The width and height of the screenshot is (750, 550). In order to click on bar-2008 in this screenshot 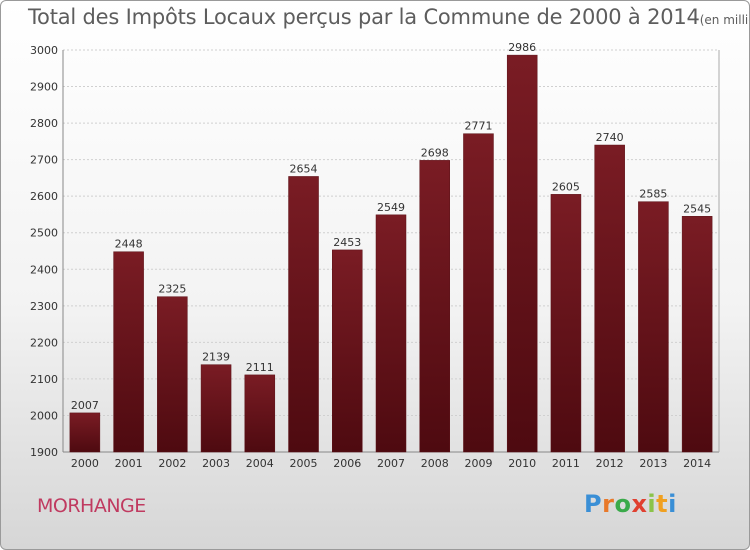, I will do `click(434, 306)`.